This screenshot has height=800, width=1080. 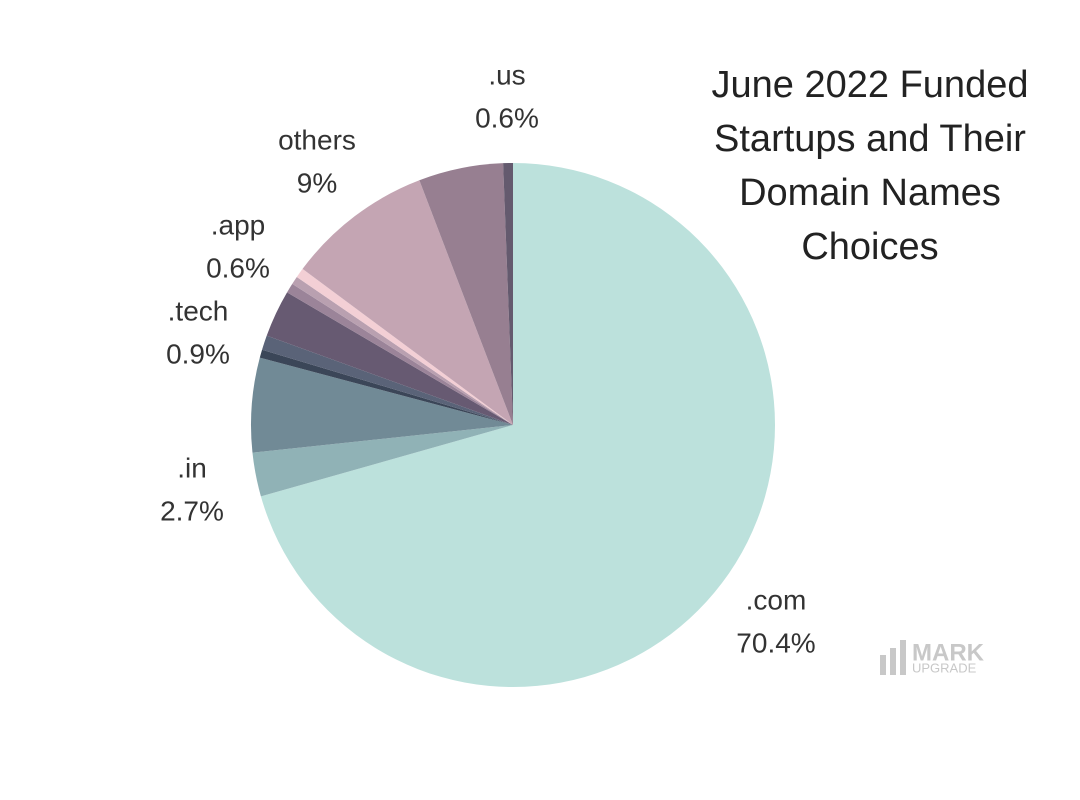 What do you see at coordinates (238, 224) in the screenshot?
I see `slice-label: .app` at bounding box center [238, 224].